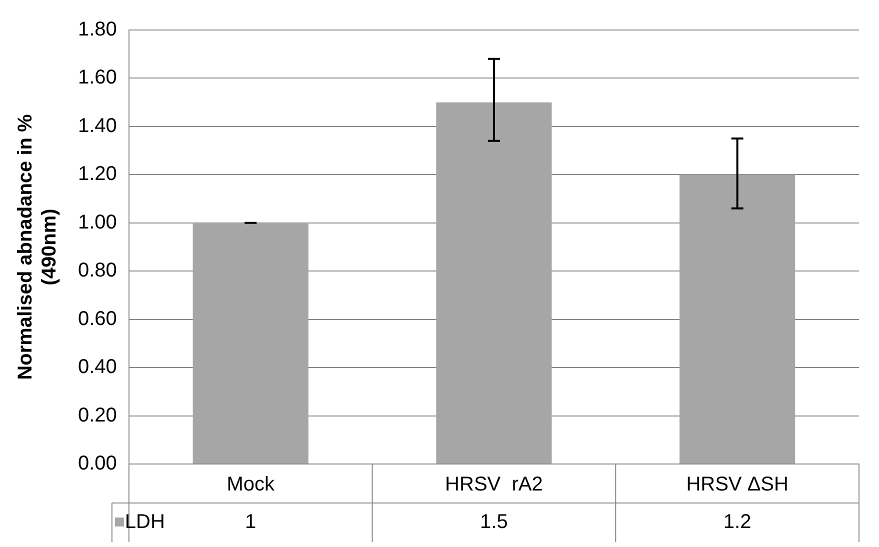  I want to click on y-tick-label: 0.80, so click(97, 271).